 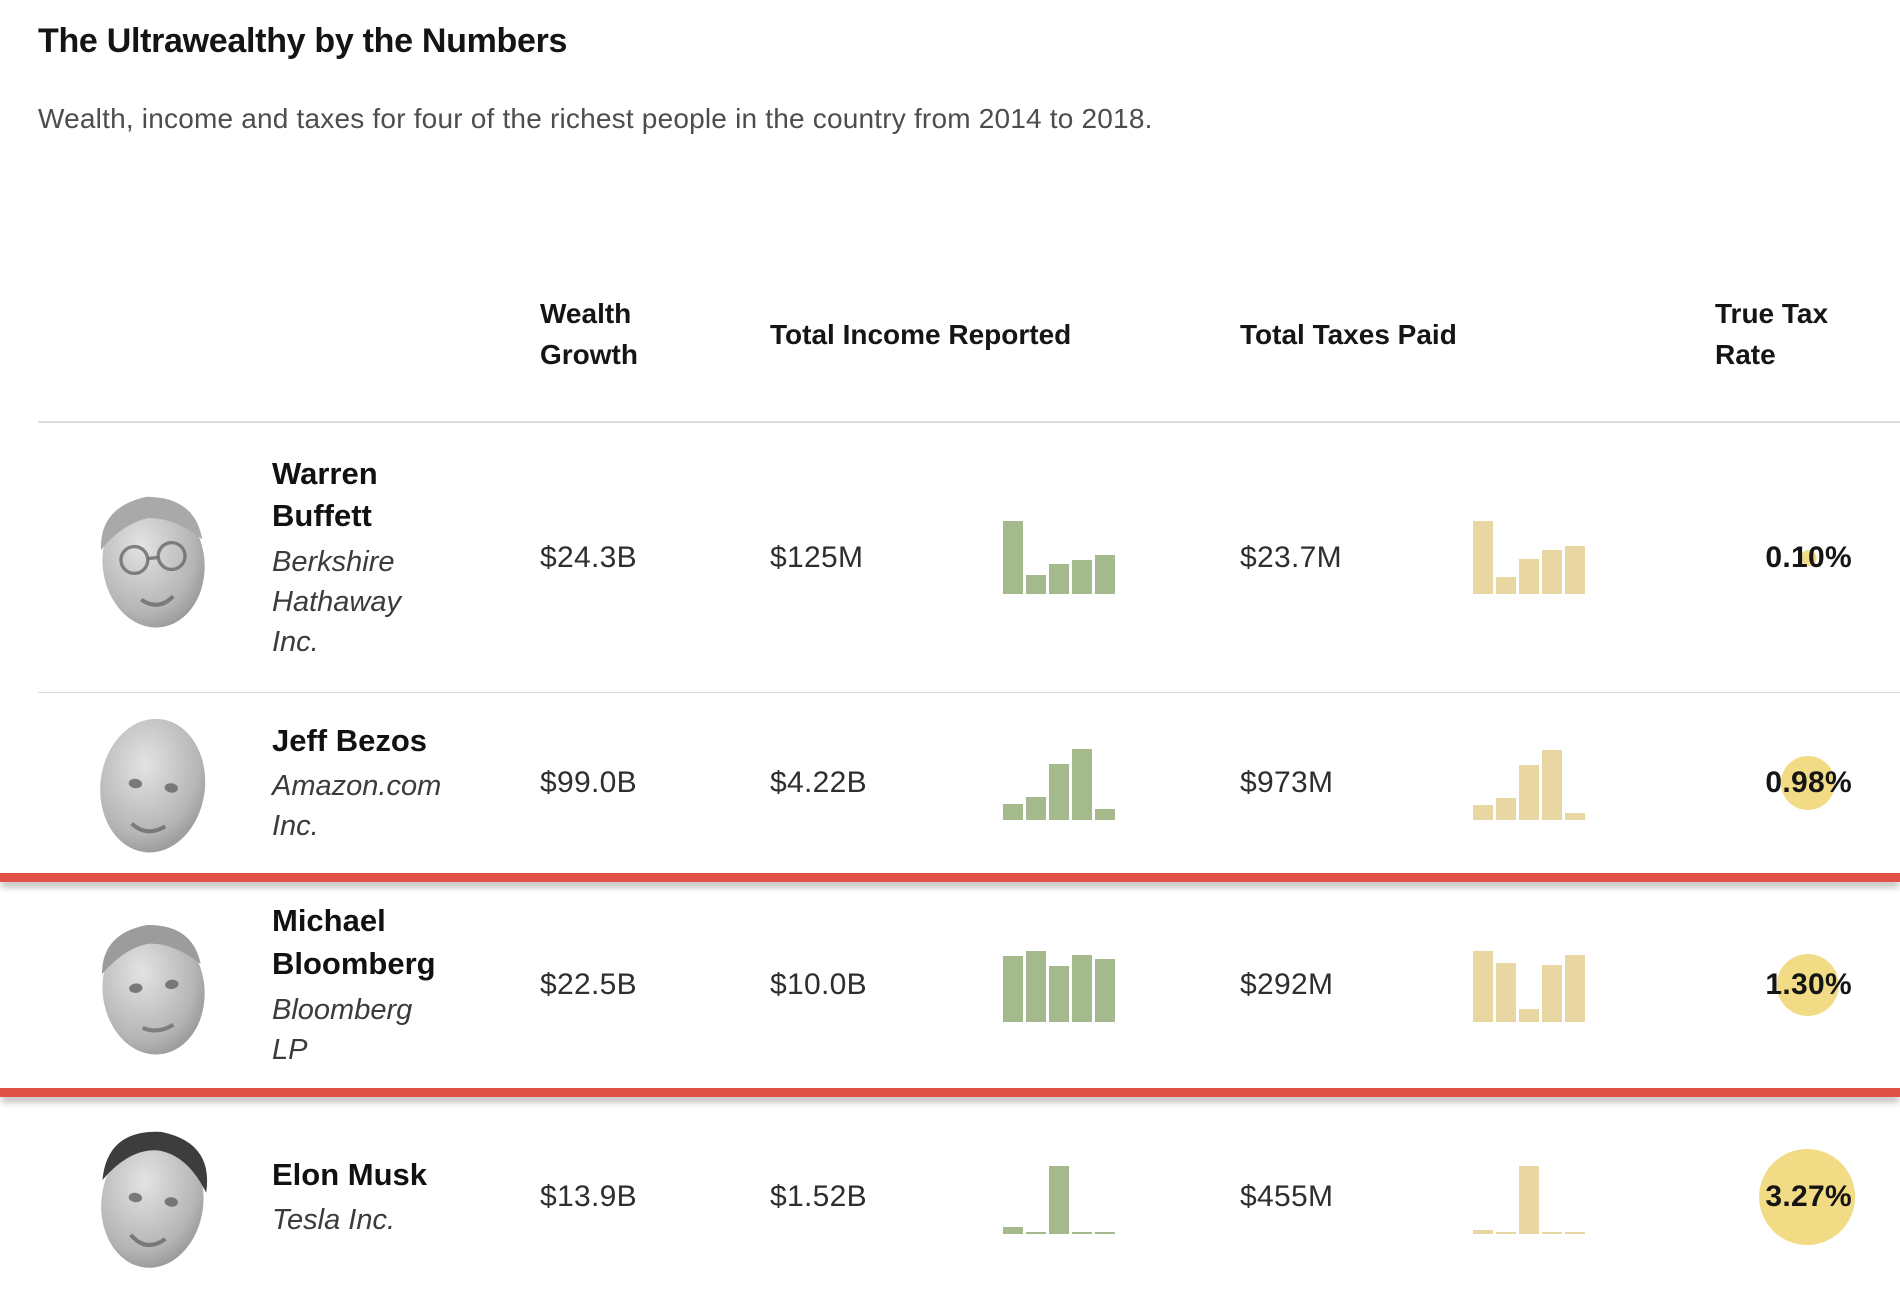 I want to click on column-header-total-income: Total Income Reported, so click(x=921, y=334).